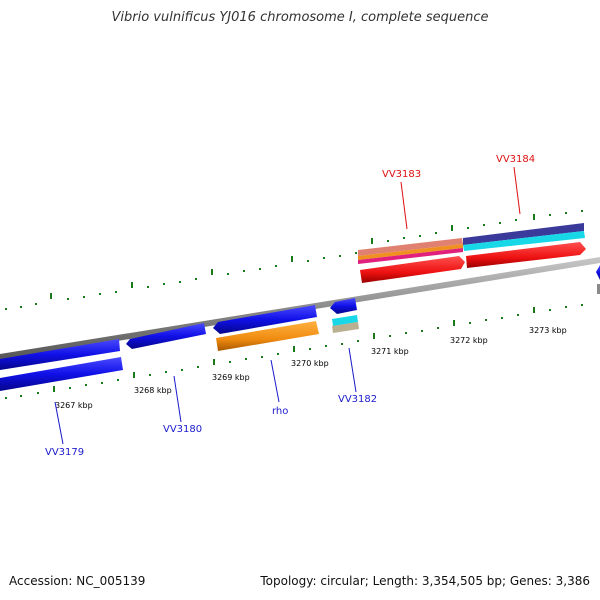  Describe the element at coordinates (265, 319) in the screenshot. I see `gene-block-rho-blue` at that location.